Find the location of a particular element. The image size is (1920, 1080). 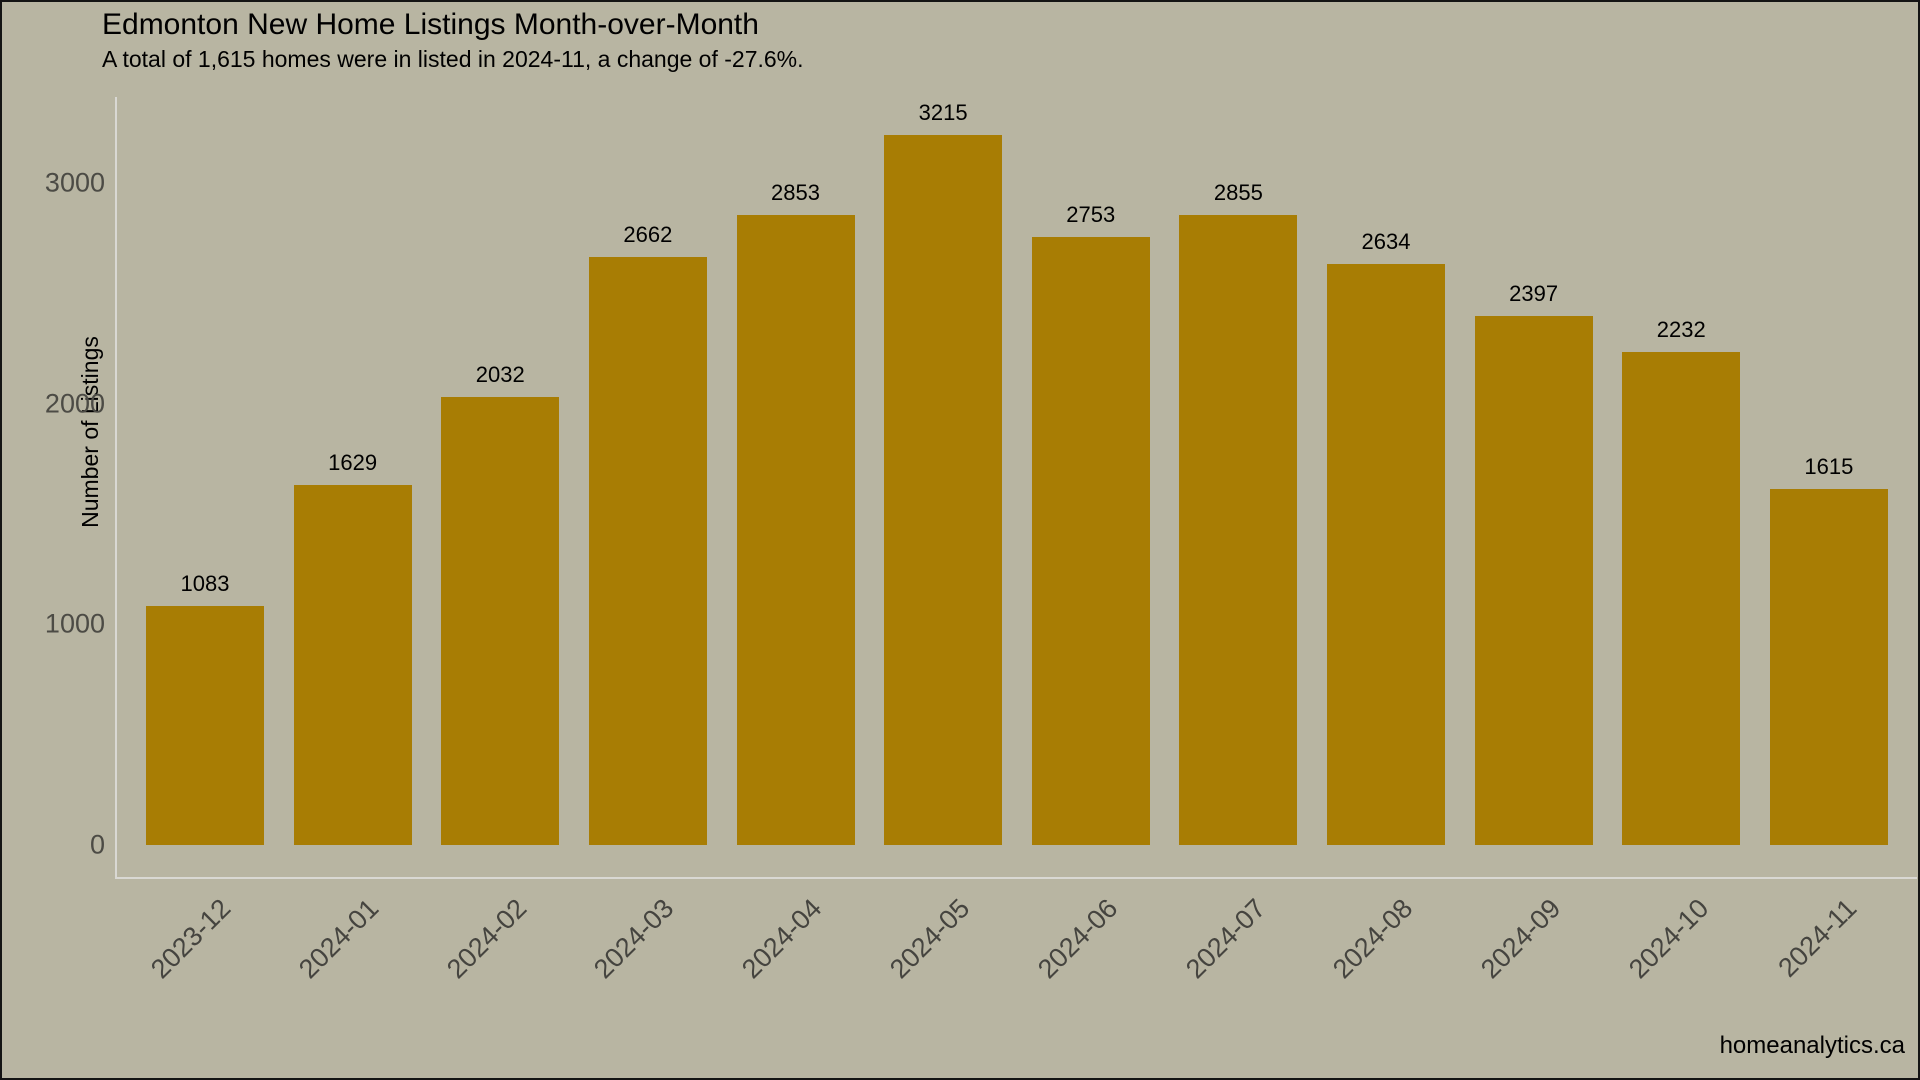

bar-value-label: 2032 is located at coordinates (500, 374).